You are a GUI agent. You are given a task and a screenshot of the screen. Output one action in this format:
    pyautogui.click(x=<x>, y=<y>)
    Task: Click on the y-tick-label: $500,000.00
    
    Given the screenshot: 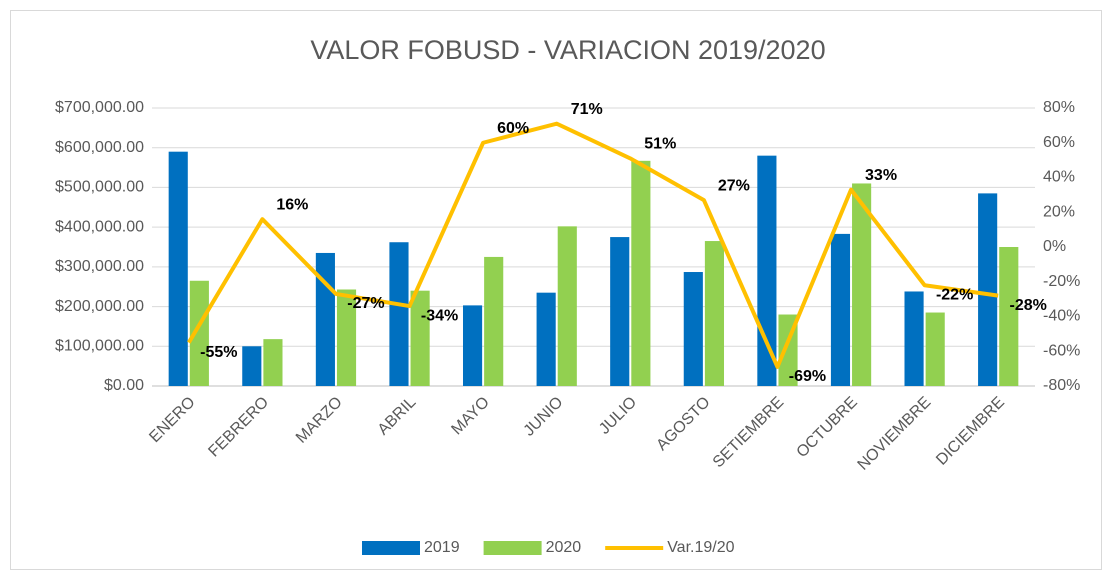 What is the action you would take?
    pyautogui.click(x=99, y=187)
    